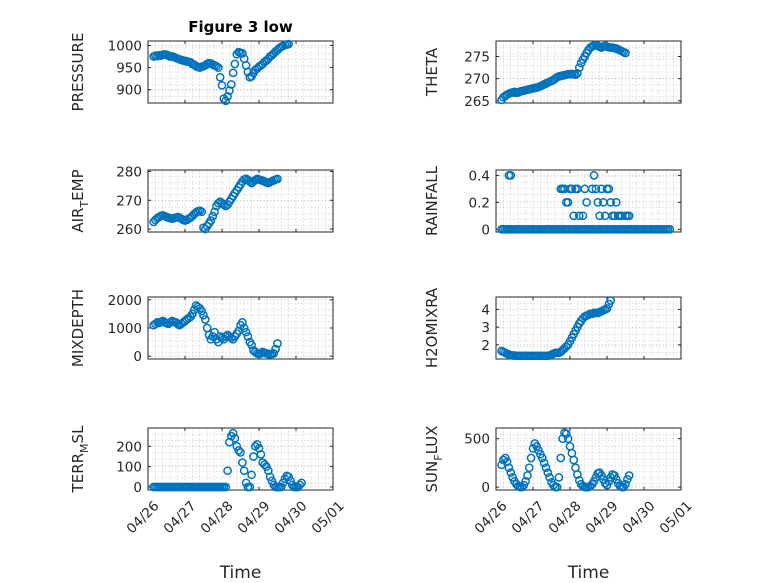 This screenshot has width=778, height=583. Describe the element at coordinates (80, 200) in the screenshot. I see `ylabel-3: AIRTEMP` at that location.